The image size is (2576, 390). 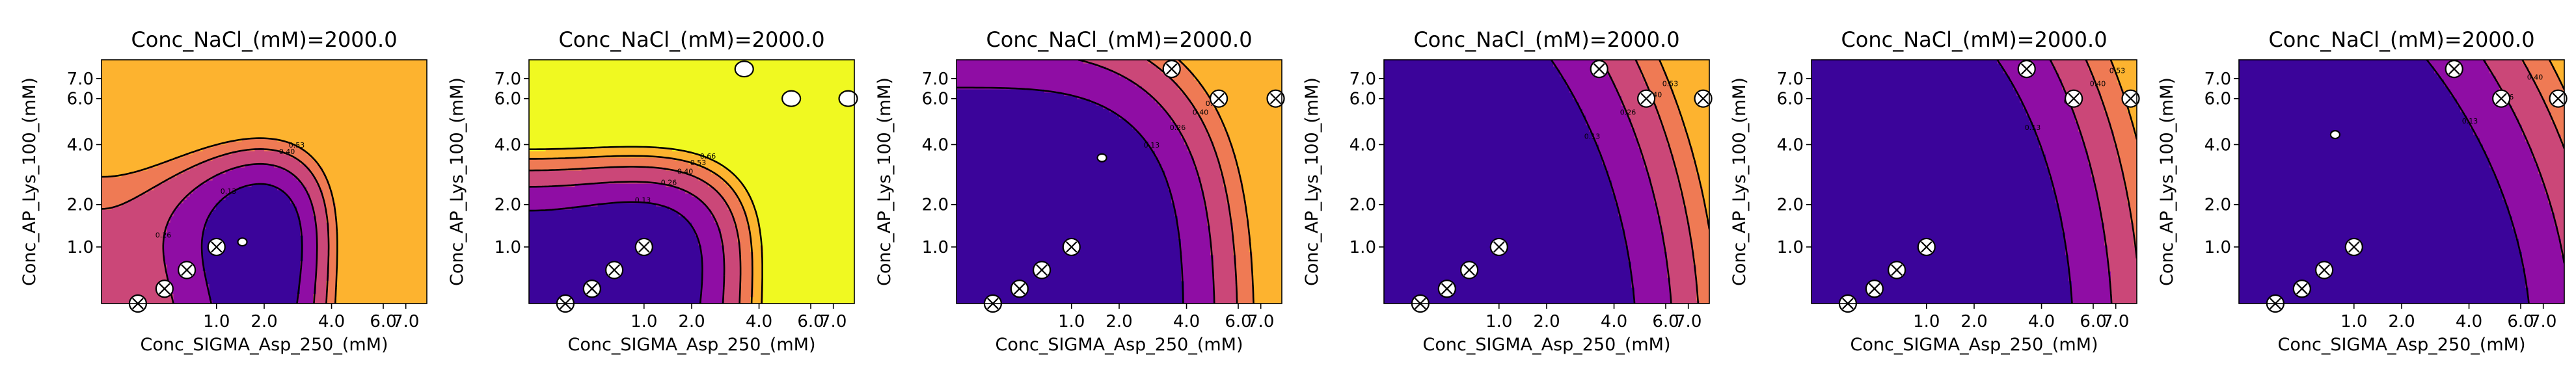 I want to click on contour-level-label: 0.13, so click(x=1152, y=146).